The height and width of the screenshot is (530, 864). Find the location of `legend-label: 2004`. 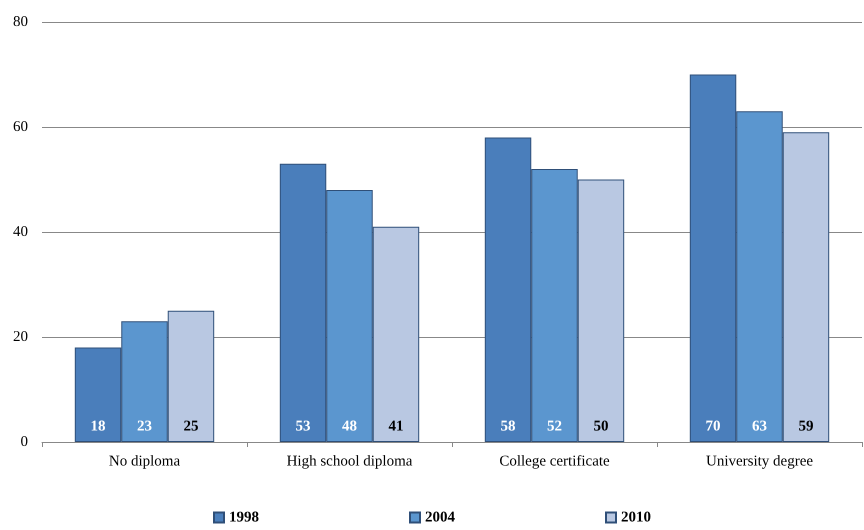

legend-label: 2004 is located at coordinates (440, 518).